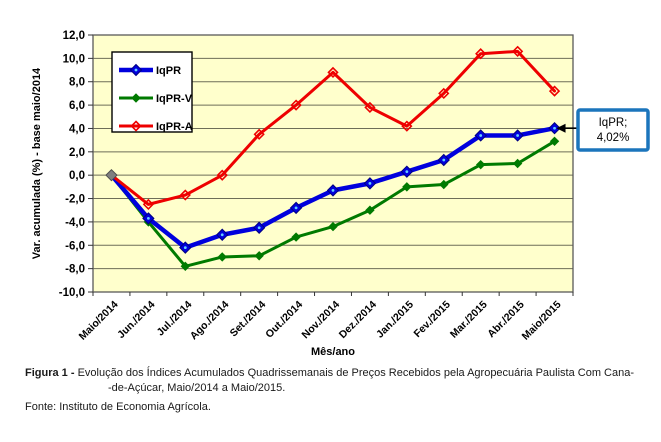  I want to click on y-tick-label: 10,0, so click(74, 59).